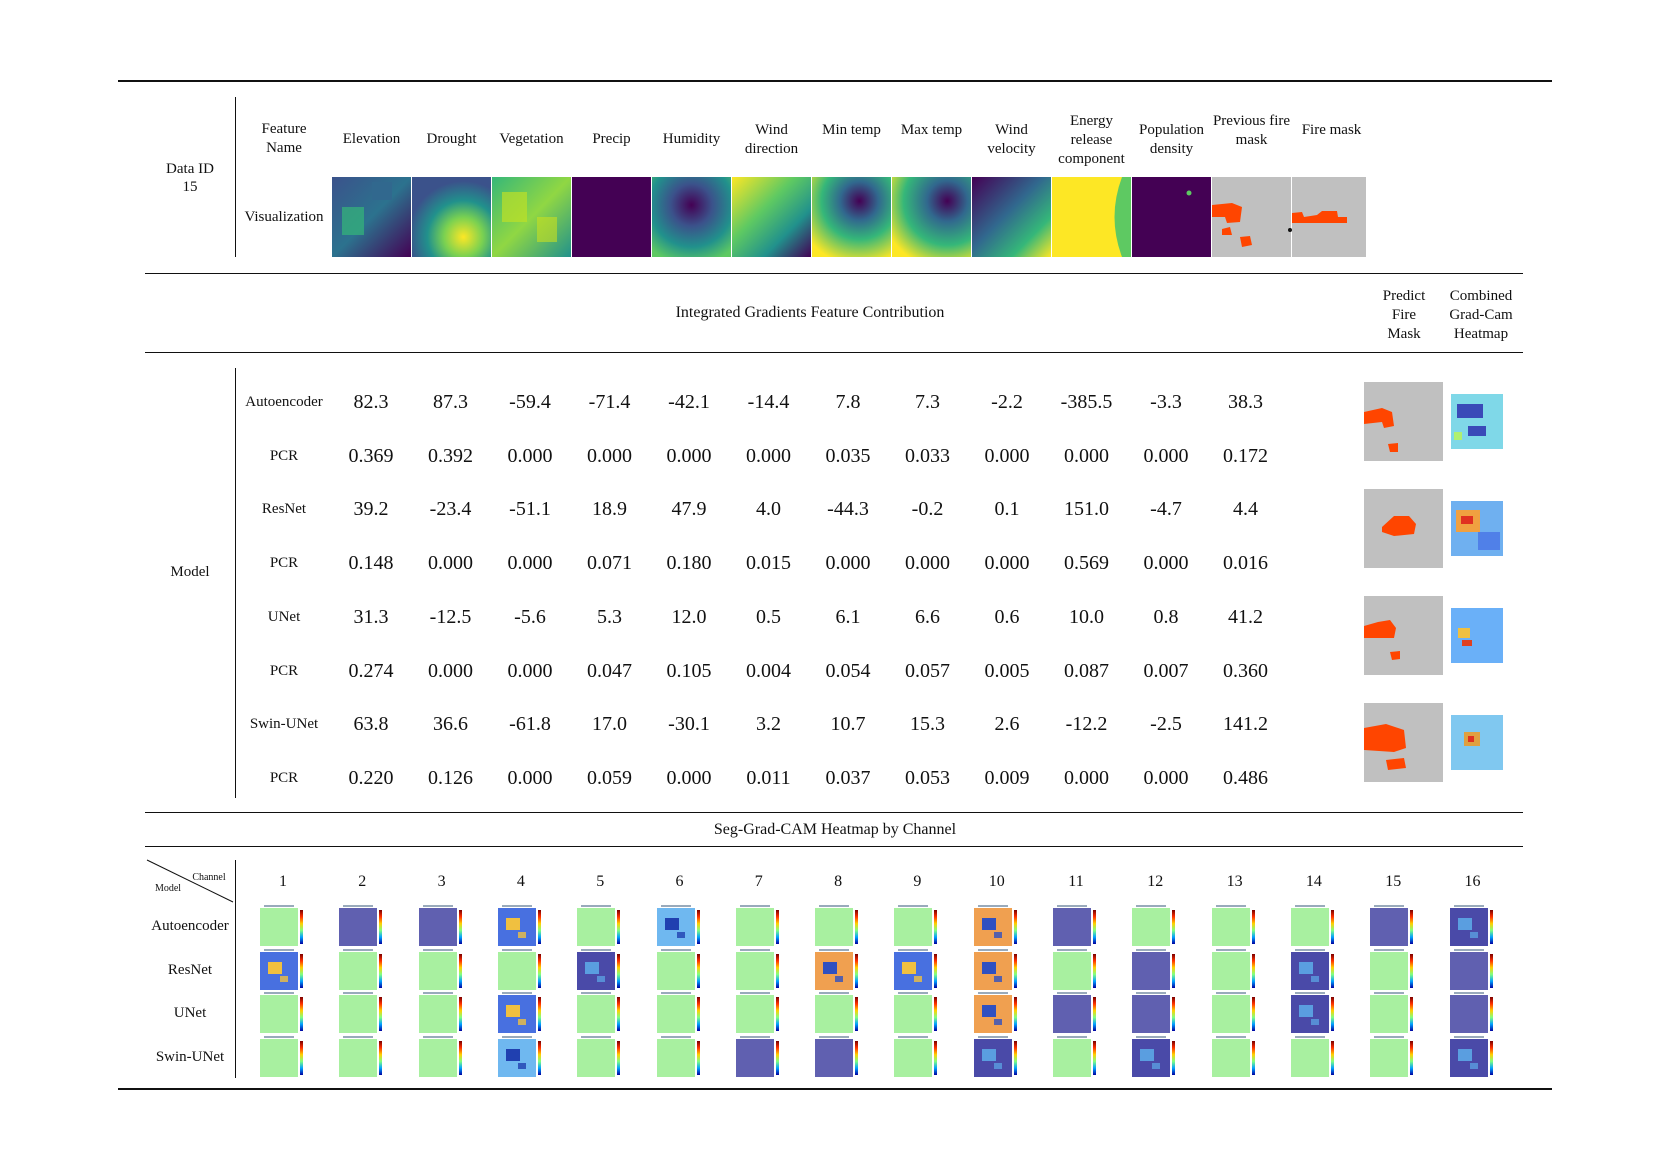 The width and height of the screenshot is (1660, 1174). I want to click on vrule-top, so click(235, 177).